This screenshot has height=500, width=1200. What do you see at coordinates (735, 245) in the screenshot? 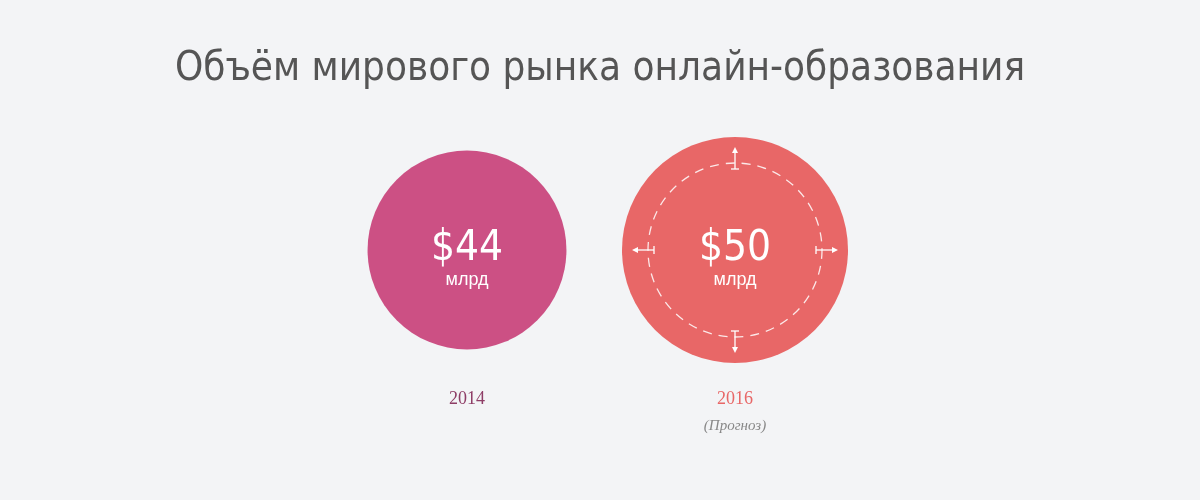
I see `data-label: $50` at bounding box center [735, 245].